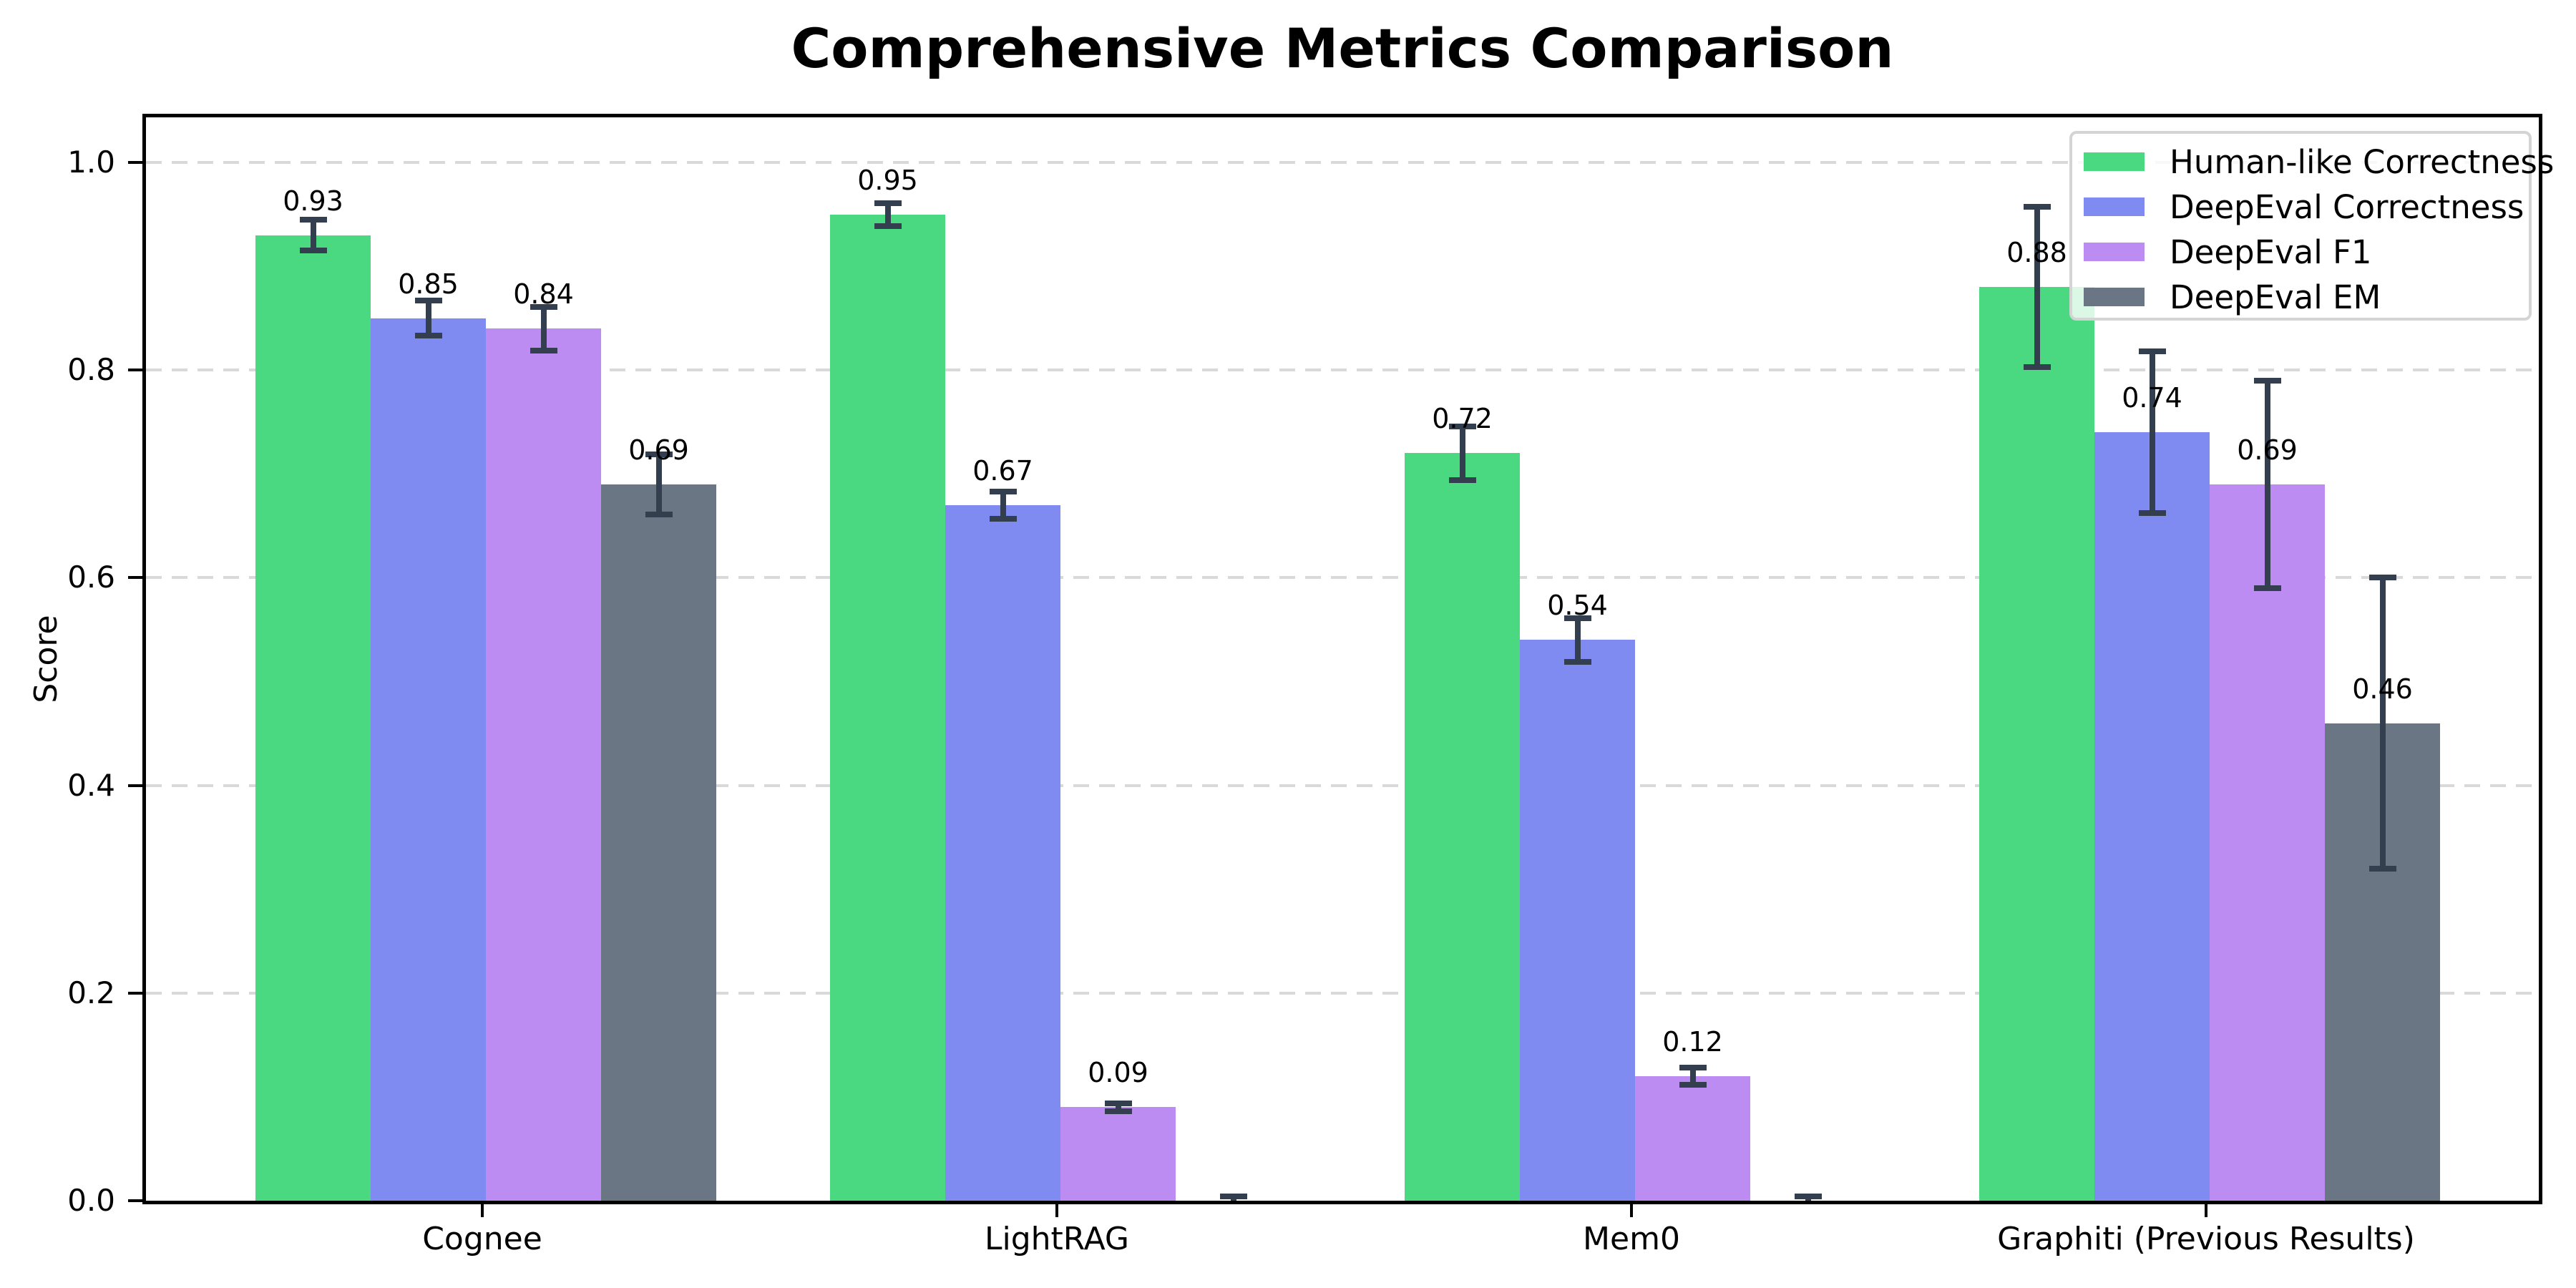  I want to click on bar-value-label: 0.67, so click(1002, 470).